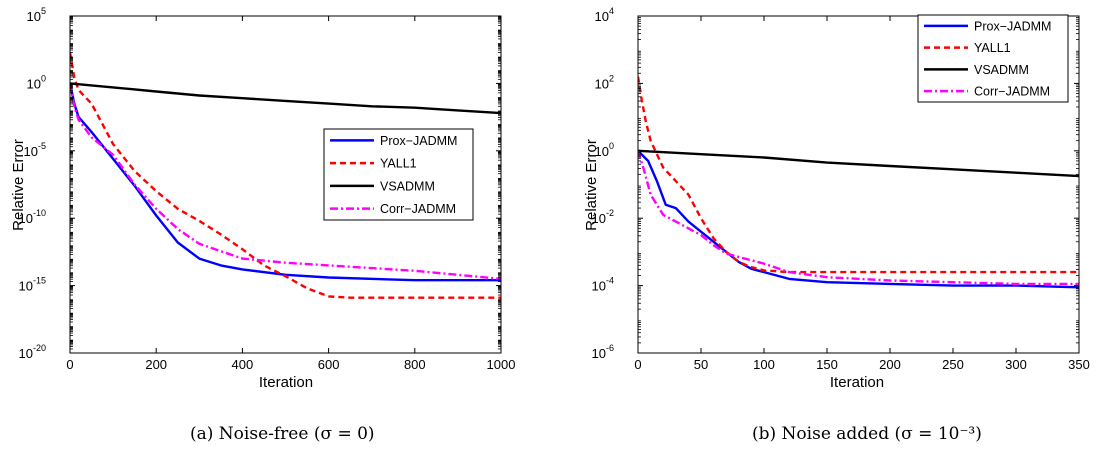 The width and height of the screenshot is (1099, 475). What do you see at coordinates (603, 217) in the screenshot?
I see `y-tick-label: 10⁻²` at bounding box center [603, 217].